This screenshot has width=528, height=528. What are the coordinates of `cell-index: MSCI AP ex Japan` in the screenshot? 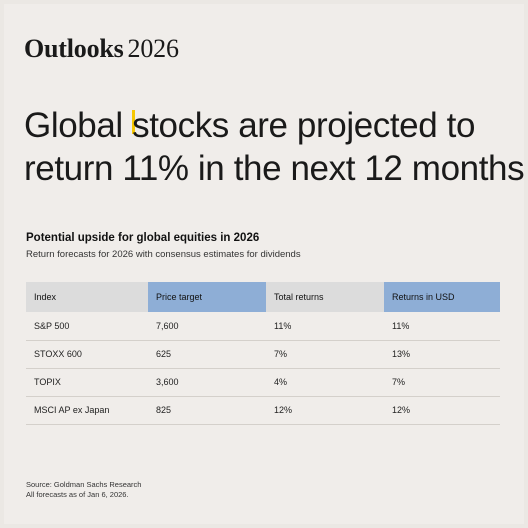 It's located at (87, 410).